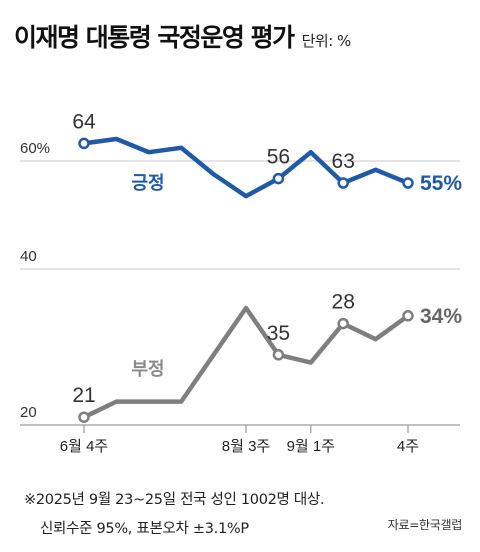  What do you see at coordinates (278, 333) in the screenshot?
I see `data-label: 35` at bounding box center [278, 333].